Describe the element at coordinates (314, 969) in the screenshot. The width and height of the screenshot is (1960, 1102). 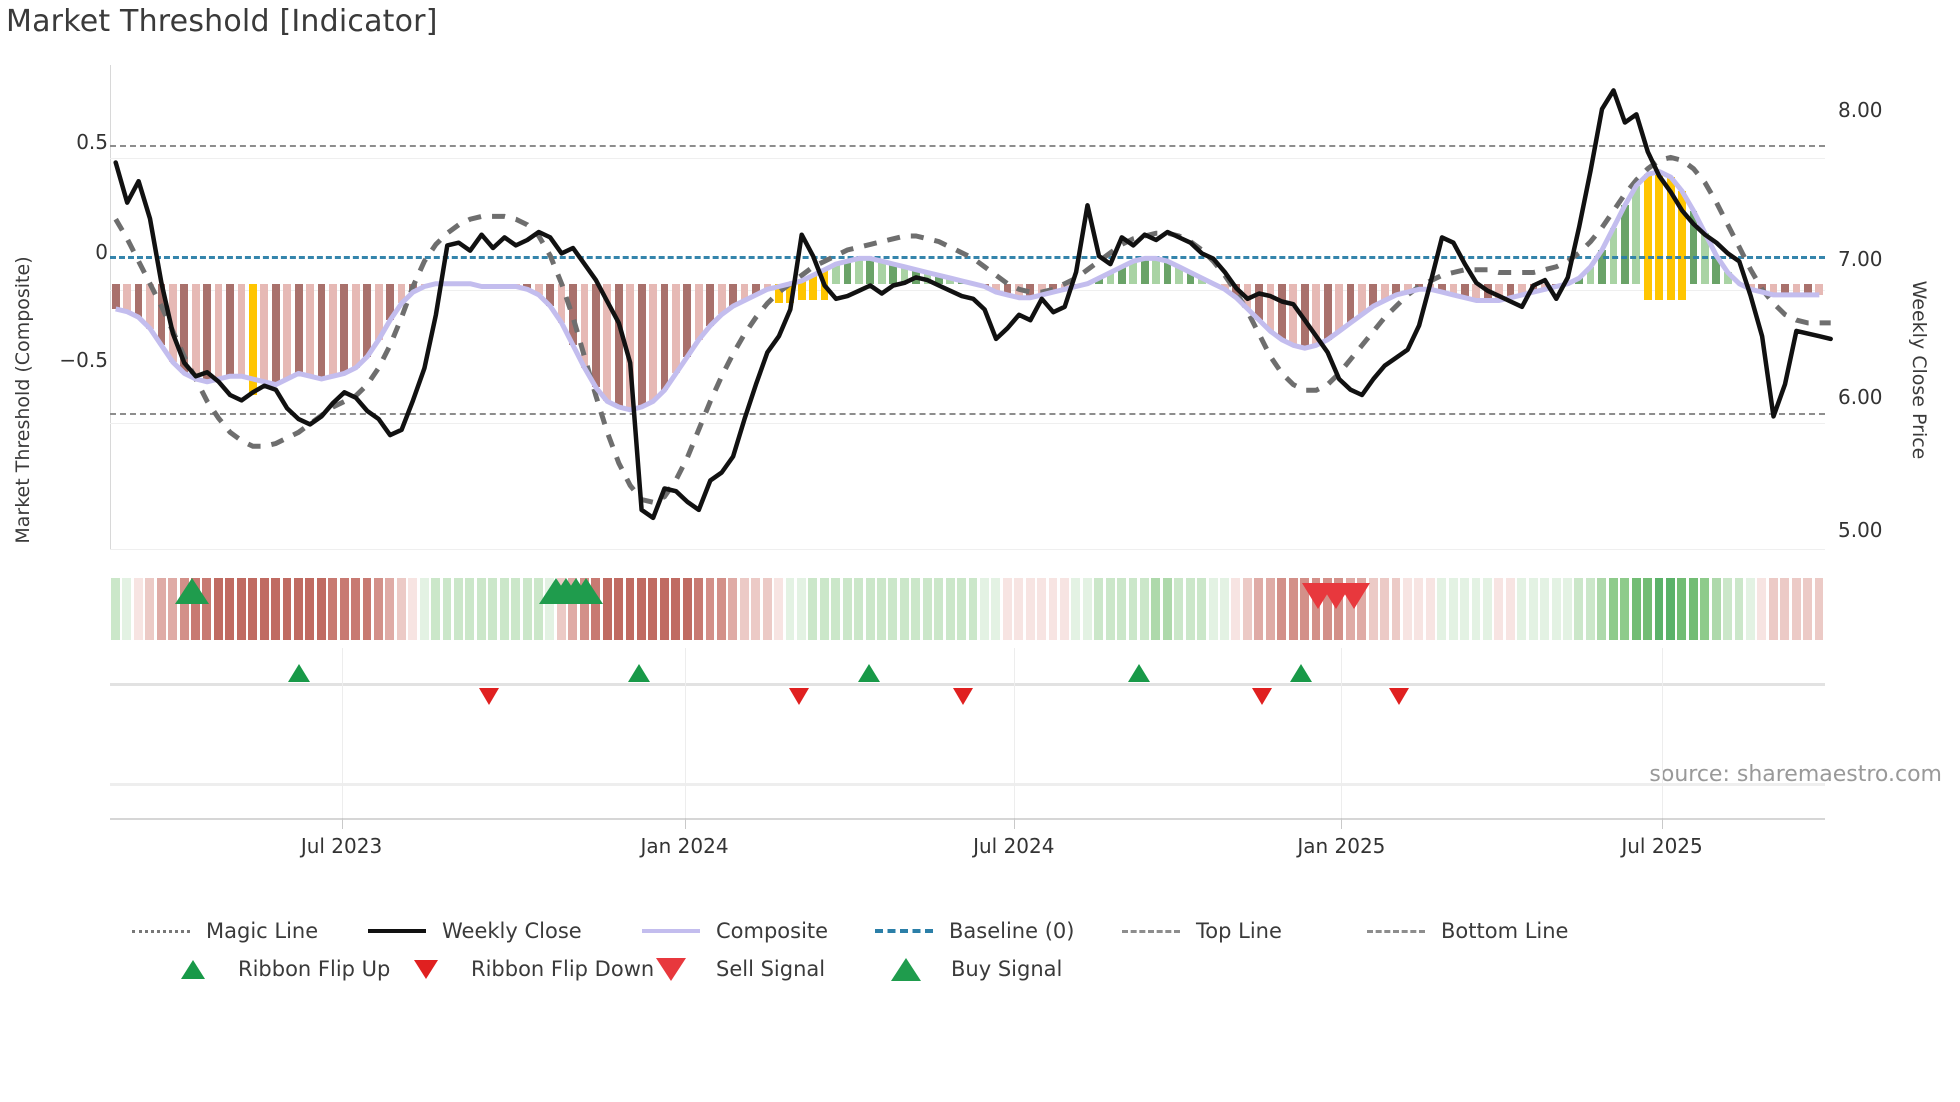
I see `legend-label: Ribbon Flip Up` at that location.